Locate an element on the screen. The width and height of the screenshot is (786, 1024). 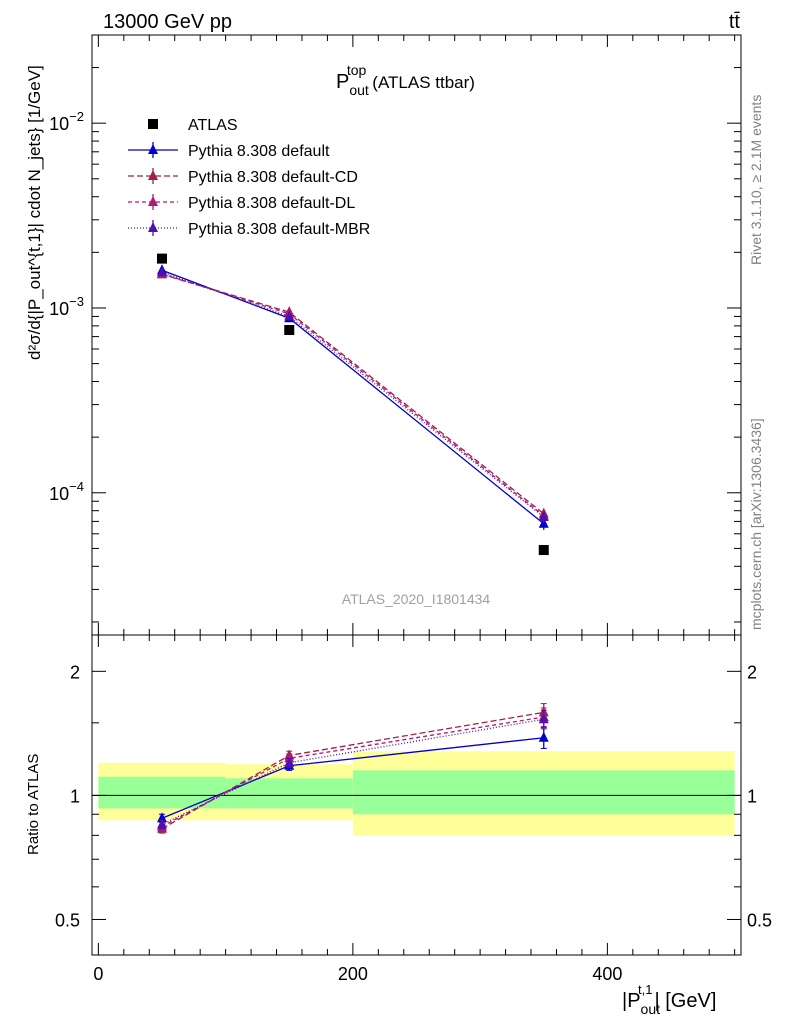
main-y-tick-exp: −4 is located at coordinates (76, 486).